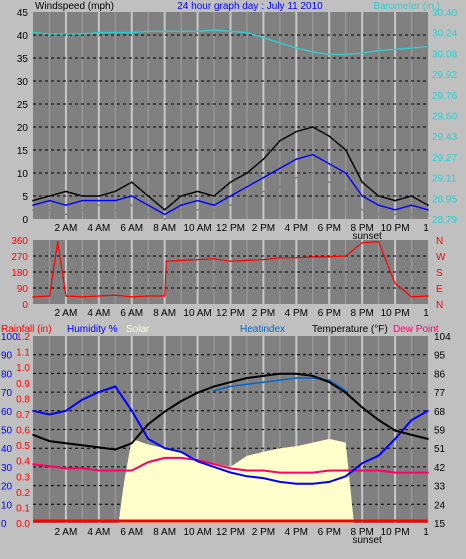 The image size is (466, 559). I want to click on direction-y-tick: 180, so click(19, 273).